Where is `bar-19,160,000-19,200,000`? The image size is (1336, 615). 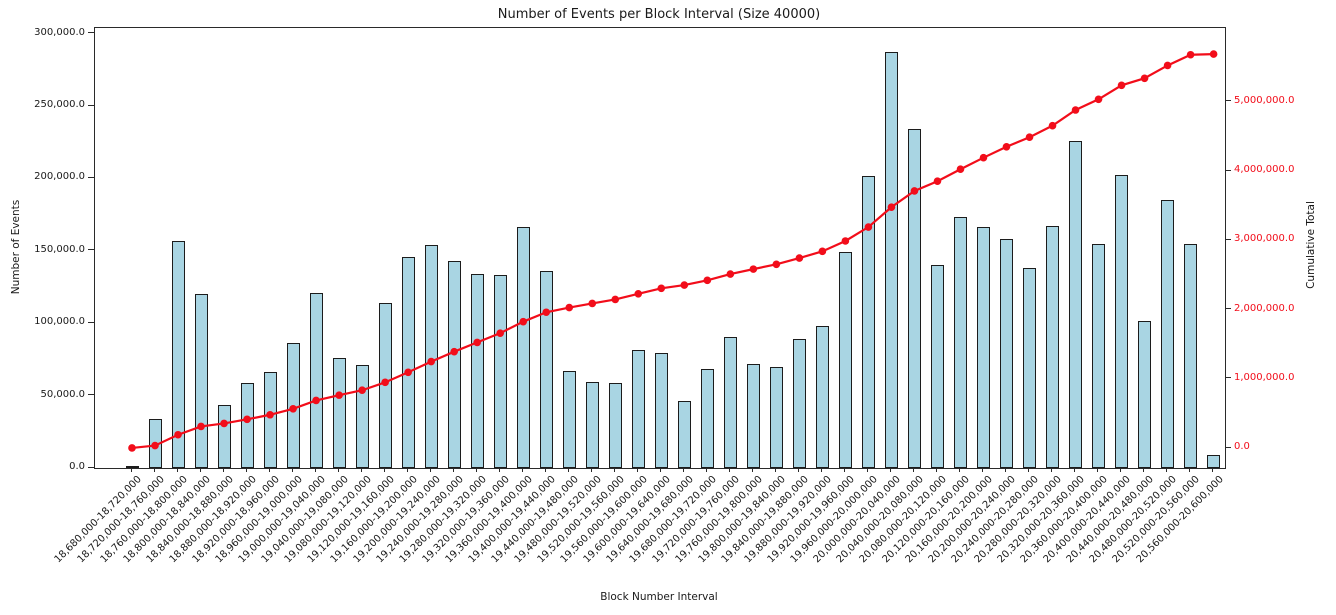 bar-19,160,000-19,200,000 is located at coordinates (408, 362).